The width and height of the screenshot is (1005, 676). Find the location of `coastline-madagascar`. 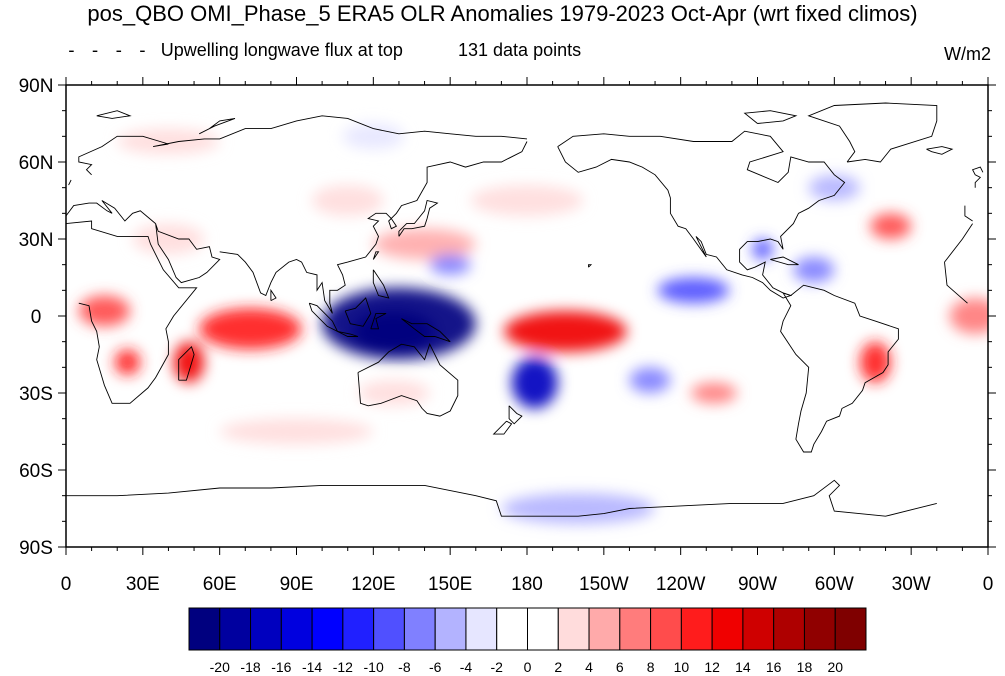

coastline-madagascar is located at coordinates (186, 363).